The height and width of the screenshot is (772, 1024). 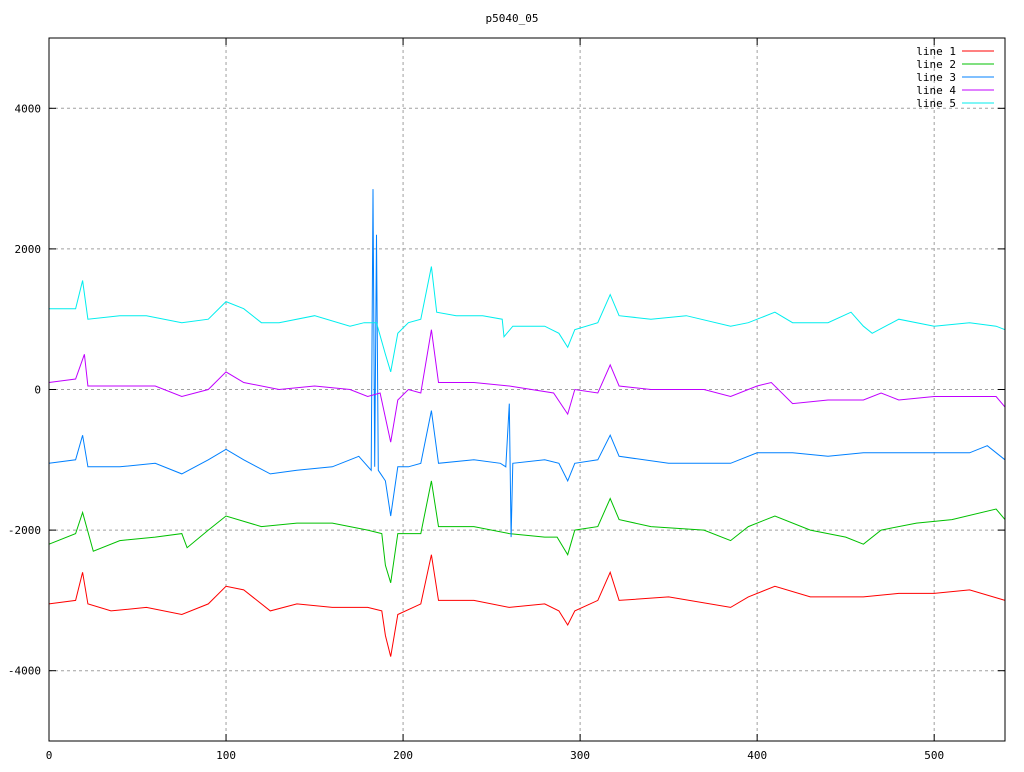 What do you see at coordinates (24, 671) in the screenshot?
I see `y-tick-label: -4000` at bounding box center [24, 671].